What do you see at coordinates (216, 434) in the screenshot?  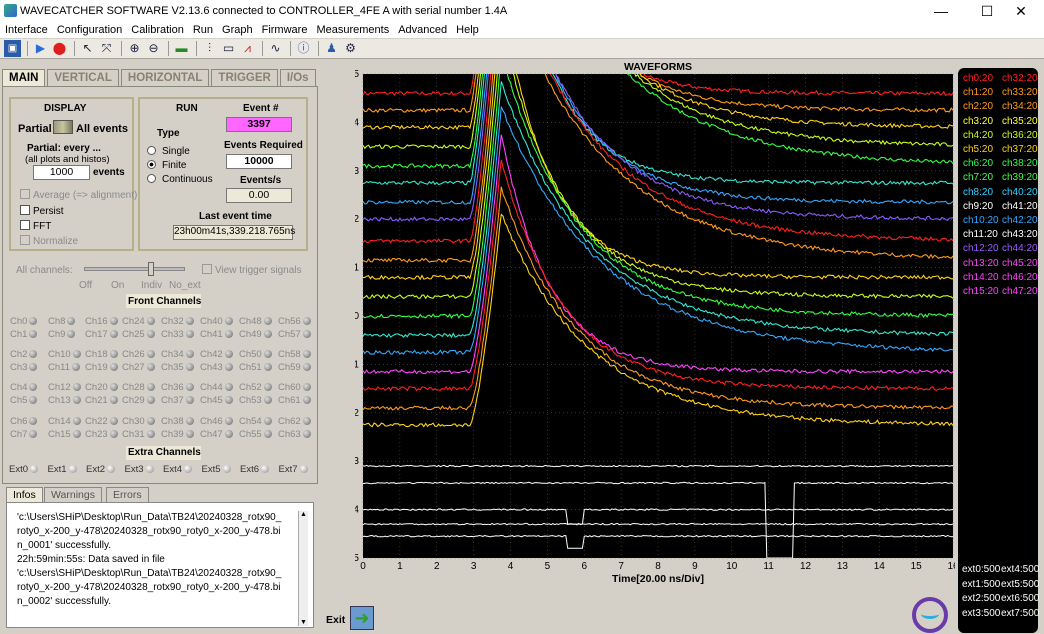 I see `channel-toggle-ch47: Ch47` at bounding box center [216, 434].